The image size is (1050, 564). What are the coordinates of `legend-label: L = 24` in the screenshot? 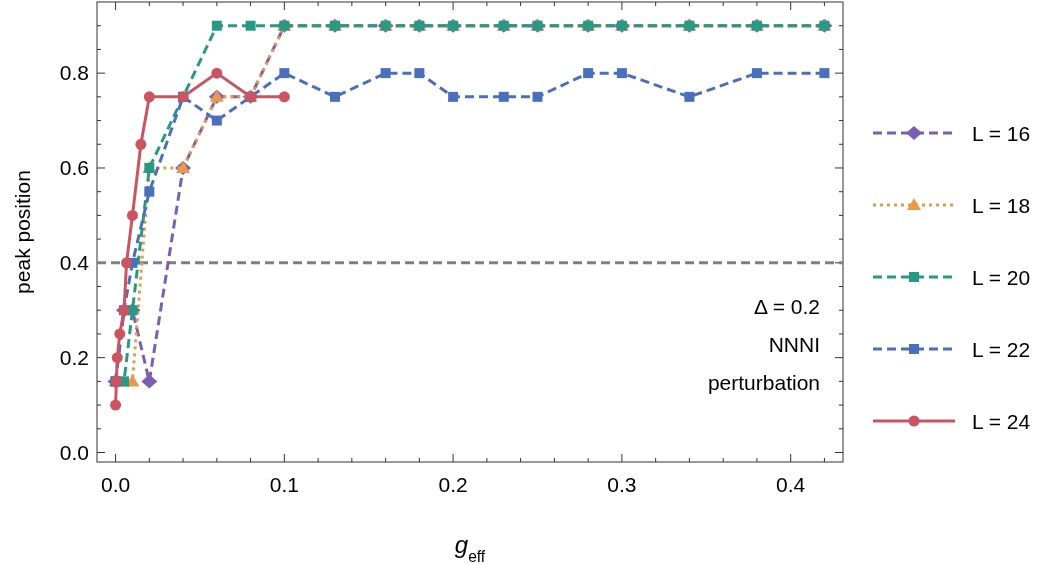 It's located at (1001, 421).